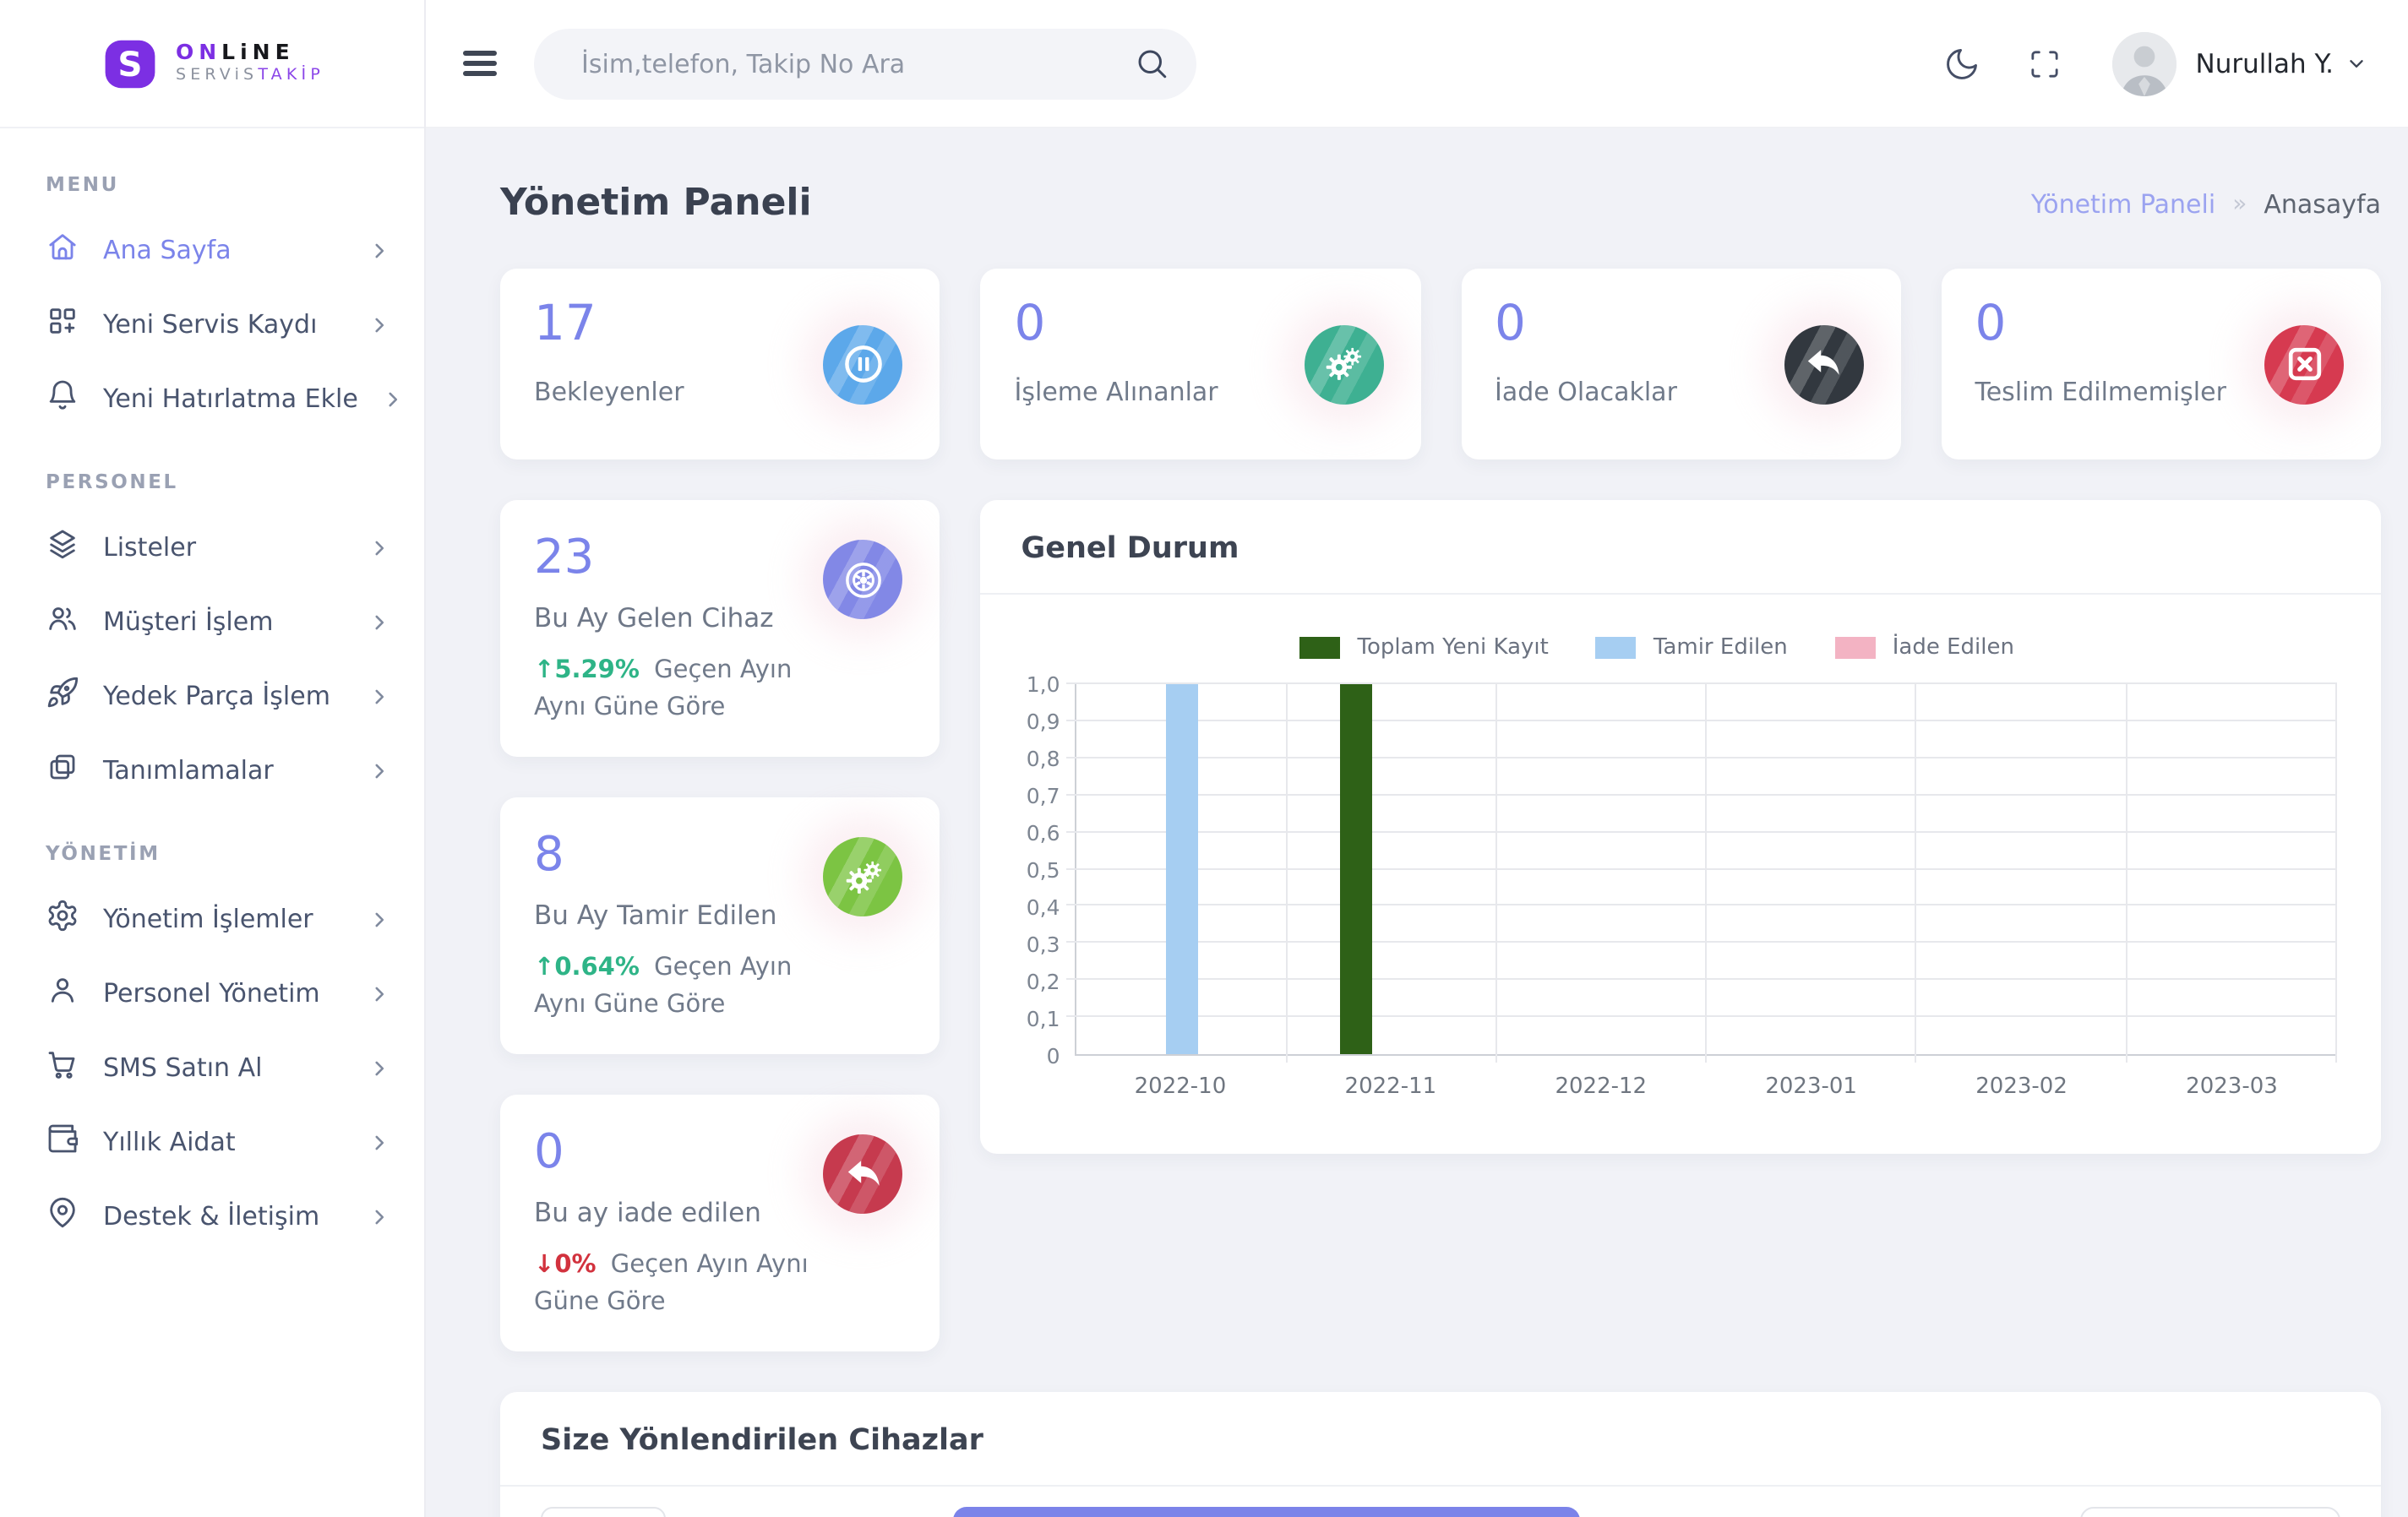 This screenshot has height=1517, width=2408. Describe the element at coordinates (103, 853) in the screenshot. I see `sidebar-section-label: YÖNETİM` at that location.